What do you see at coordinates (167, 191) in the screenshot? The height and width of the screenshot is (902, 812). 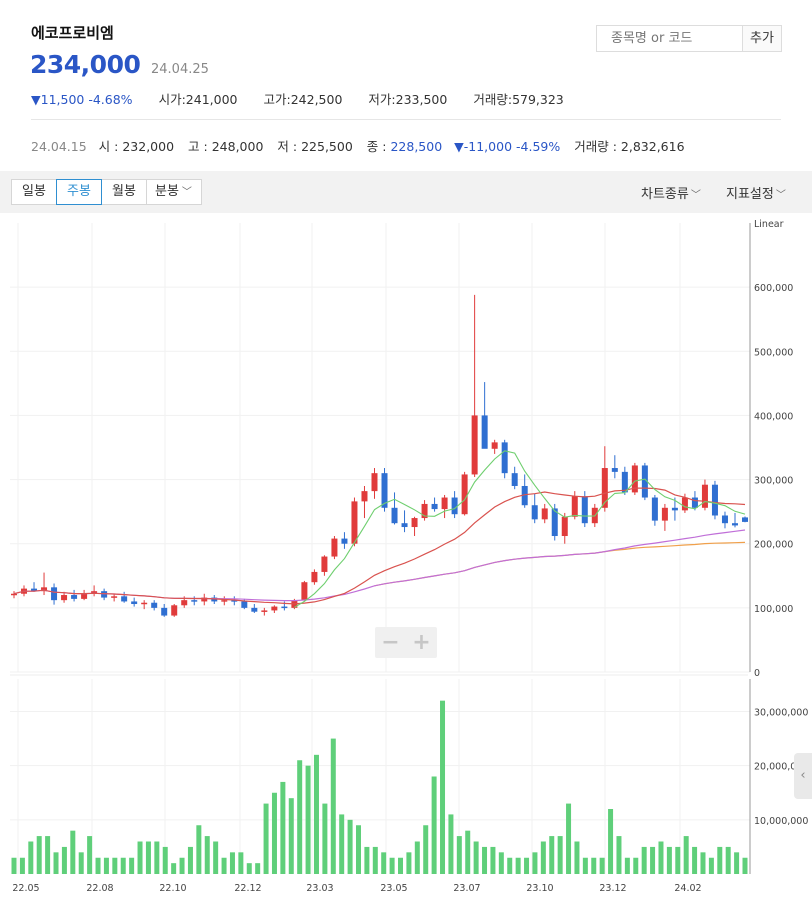 I see `tab-minute-label: 분봉` at bounding box center [167, 191].